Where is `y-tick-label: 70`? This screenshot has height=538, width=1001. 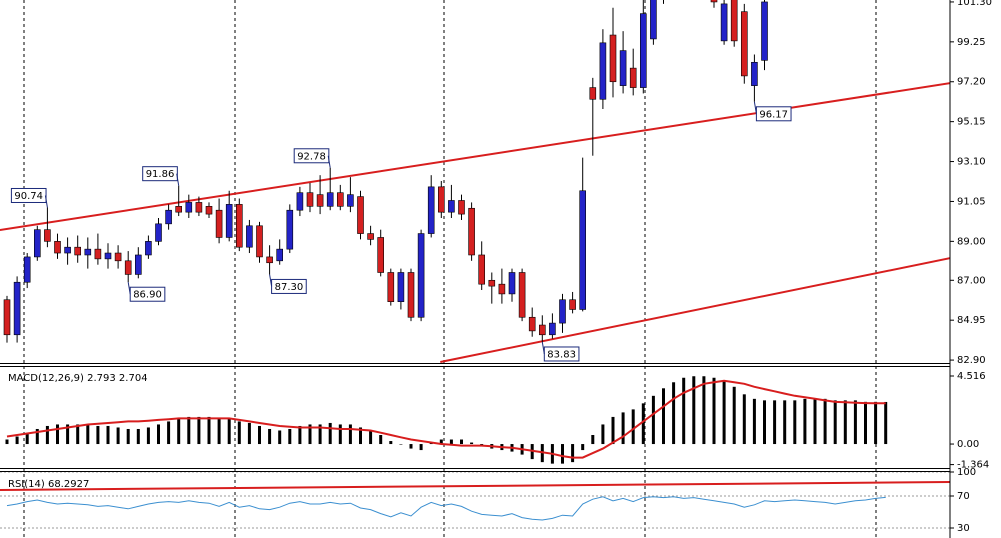
y-tick-label: 70 is located at coordinates (963, 496).